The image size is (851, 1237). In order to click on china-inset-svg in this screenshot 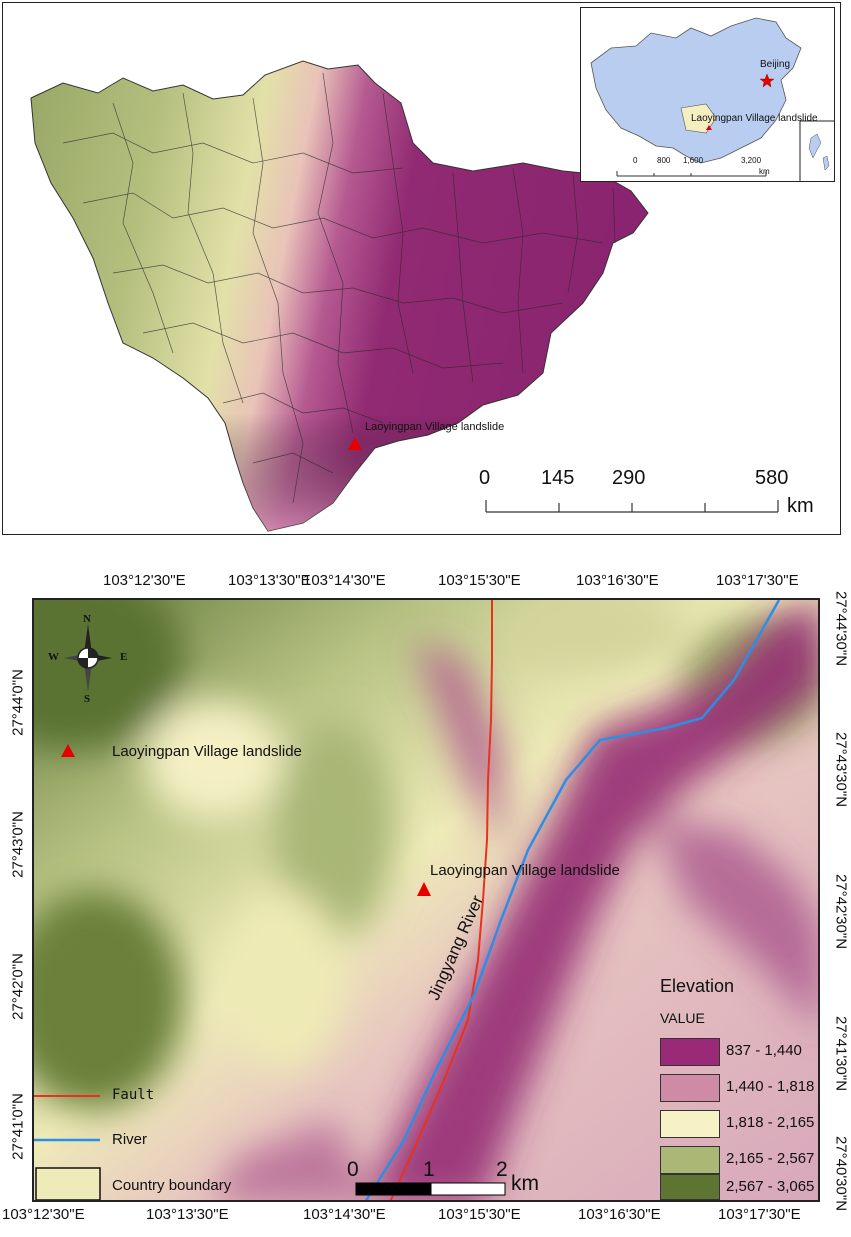, I will do `click(712, 99)`.